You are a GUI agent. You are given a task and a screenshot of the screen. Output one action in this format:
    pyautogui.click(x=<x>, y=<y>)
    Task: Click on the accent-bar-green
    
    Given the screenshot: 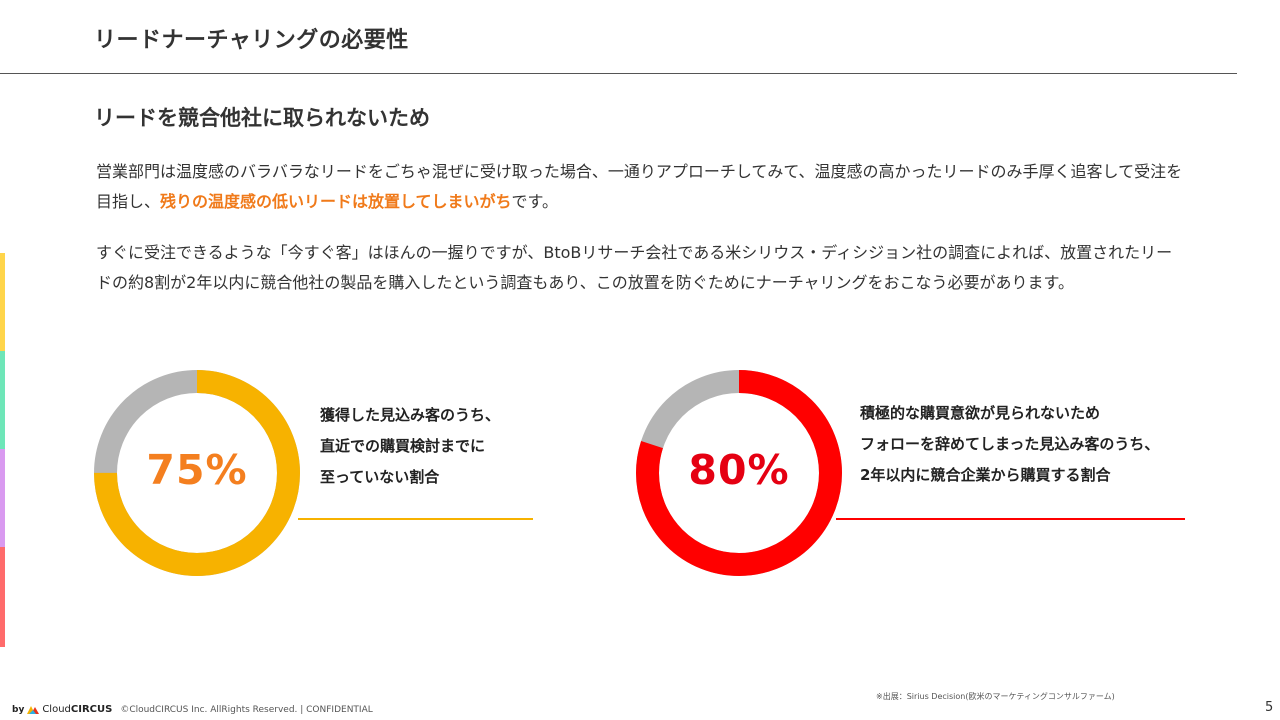 What is the action you would take?
    pyautogui.click(x=2, y=400)
    